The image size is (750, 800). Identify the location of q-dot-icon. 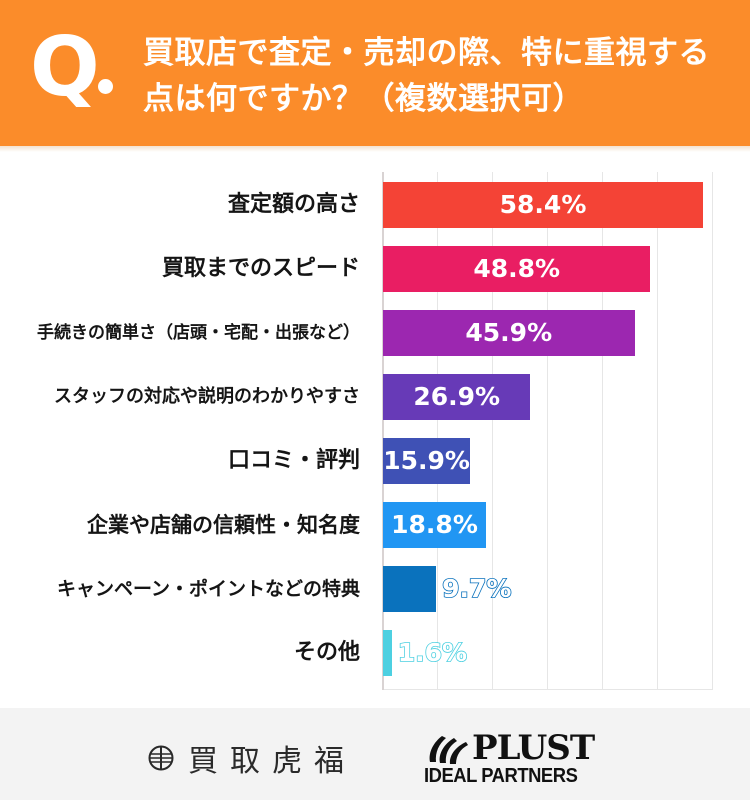
(105, 86).